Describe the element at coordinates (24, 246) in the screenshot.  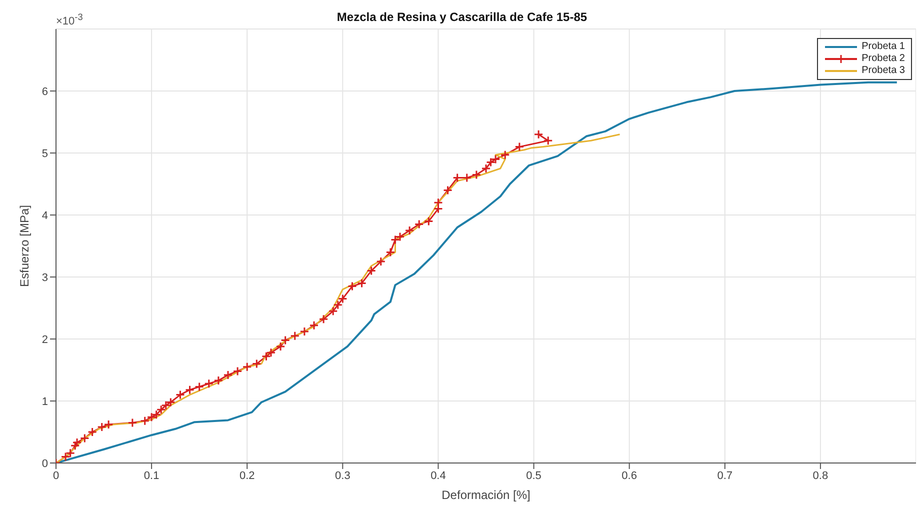
I see `y-axis-title: Esfuerzo [MPa]` at that location.